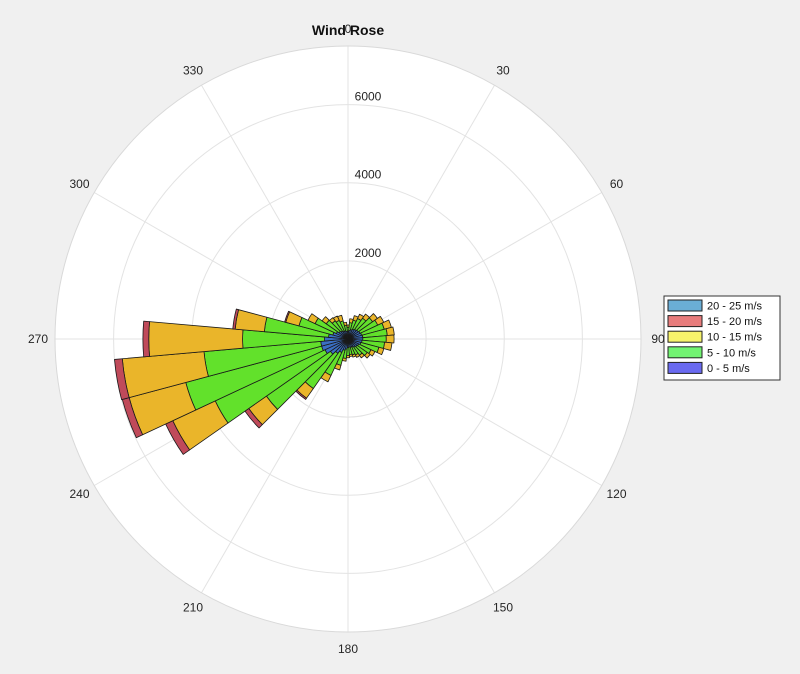 The height and width of the screenshot is (674, 800). Describe the element at coordinates (368, 97) in the screenshot. I see `radial-tick-label-6000: 6000` at that location.